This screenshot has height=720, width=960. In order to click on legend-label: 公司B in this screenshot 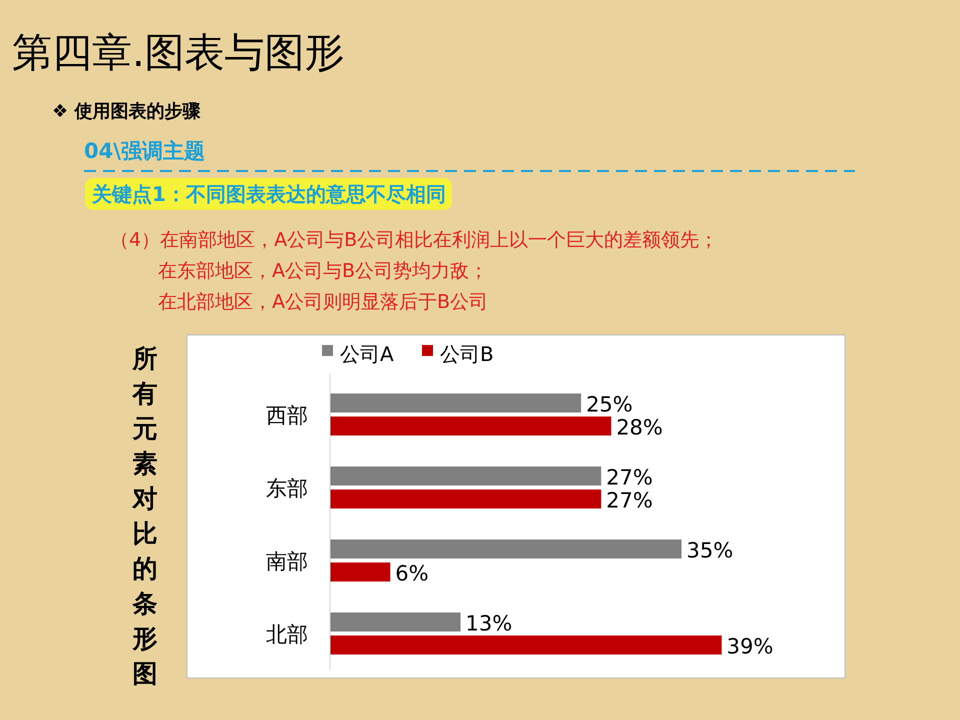, I will do `click(467, 354)`.